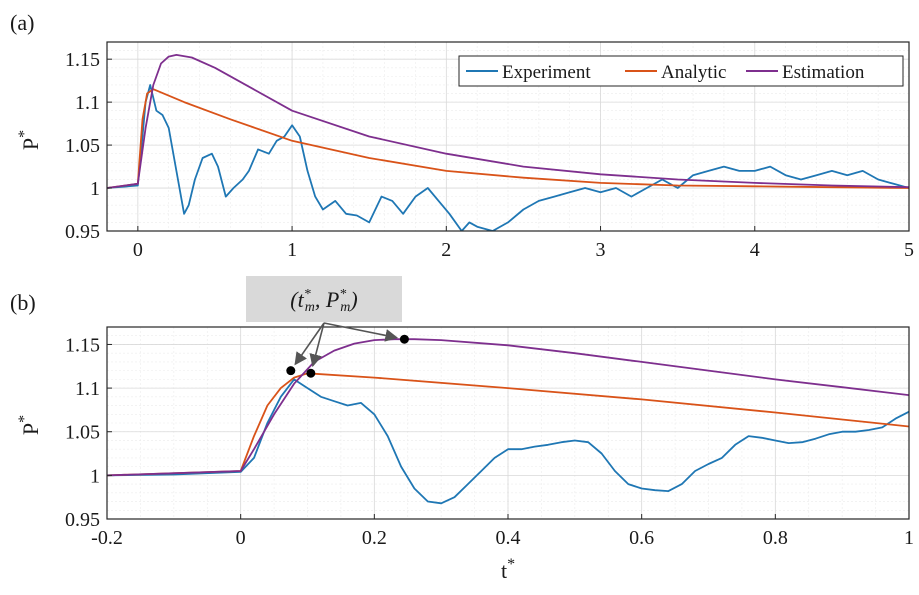 This screenshot has height=595, width=919. Describe the element at coordinates (755, 250) in the screenshot. I see `x-tick-label: 4` at that location.